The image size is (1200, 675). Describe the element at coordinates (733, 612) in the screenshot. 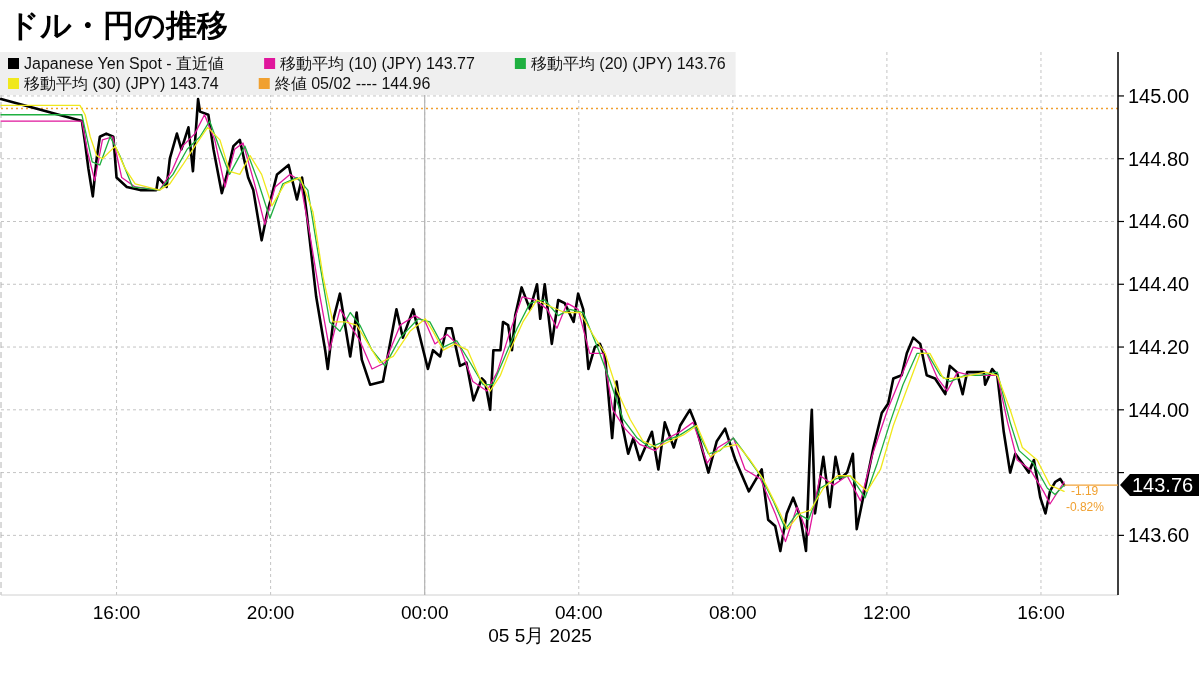

I see `x-tick-label: 08:00` at that location.